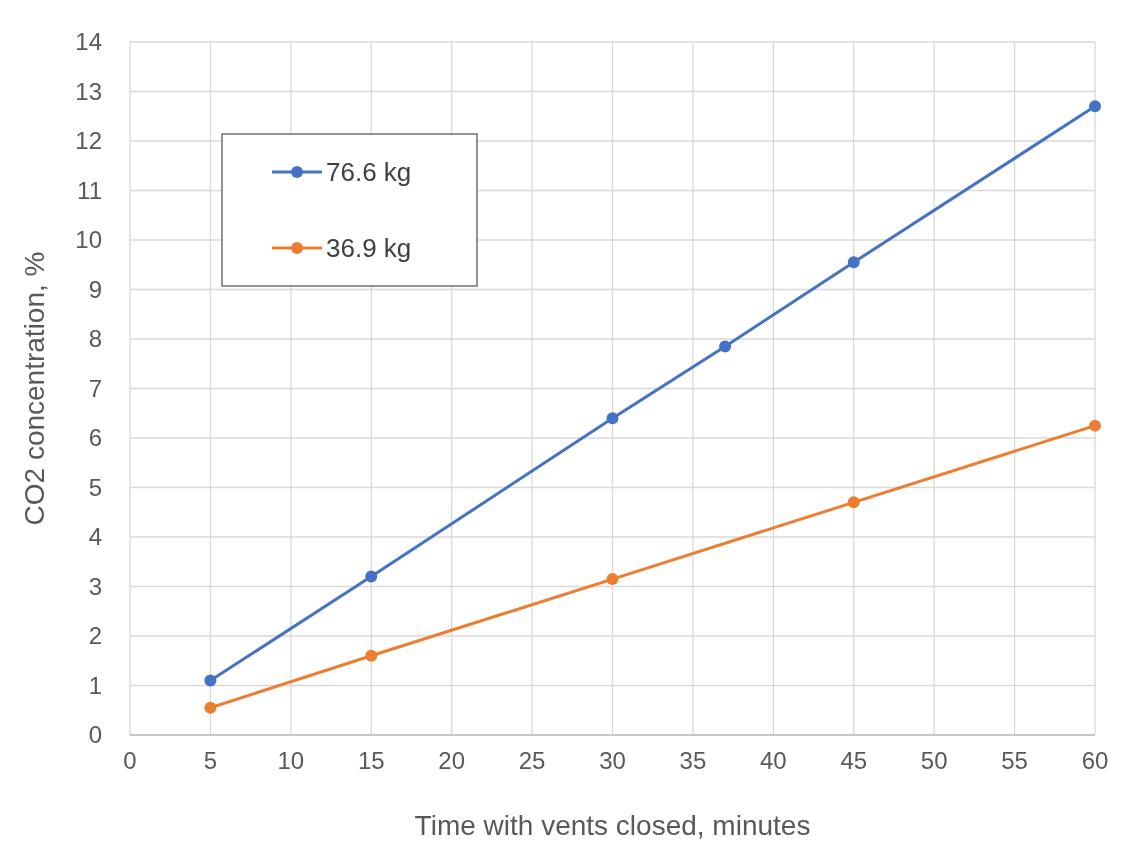 Image resolution: width=1127 pixels, height=855 pixels. What do you see at coordinates (95, 536) in the screenshot?
I see `y-tick-label: 4` at bounding box center [95, 536].